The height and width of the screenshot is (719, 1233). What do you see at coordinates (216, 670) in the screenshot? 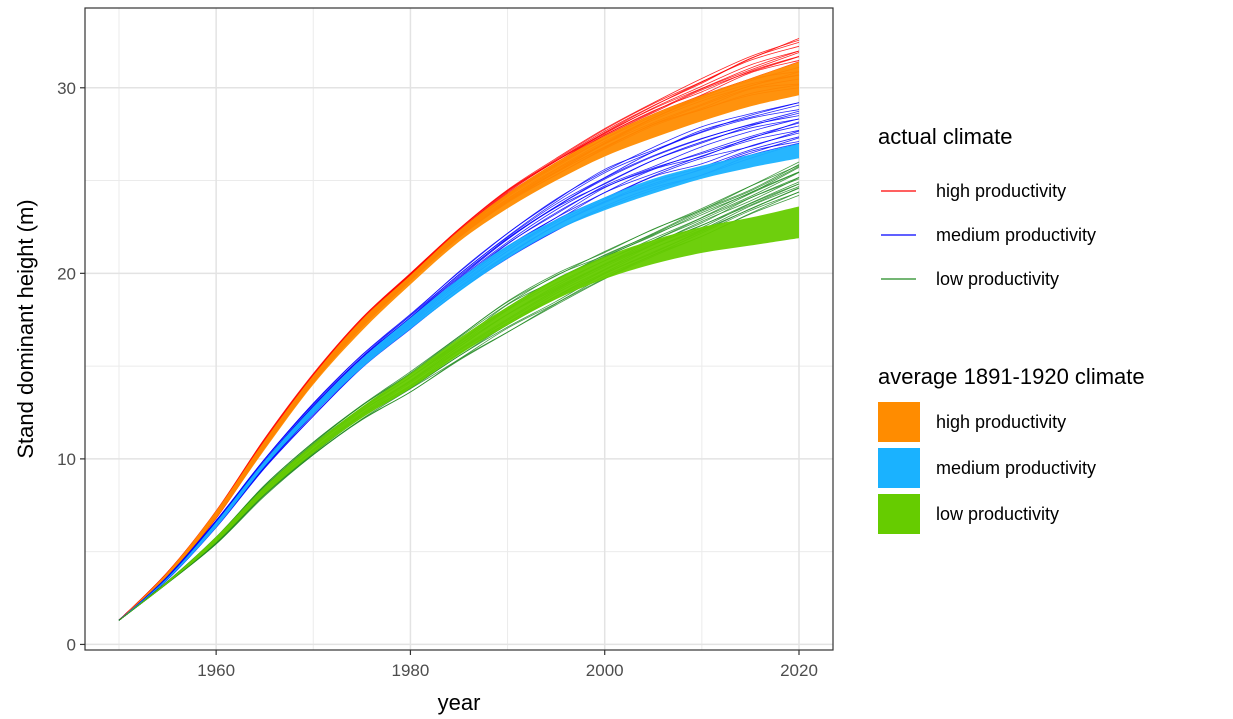
I see `x-tick-label: 1960` at bounding box center [216, 670].